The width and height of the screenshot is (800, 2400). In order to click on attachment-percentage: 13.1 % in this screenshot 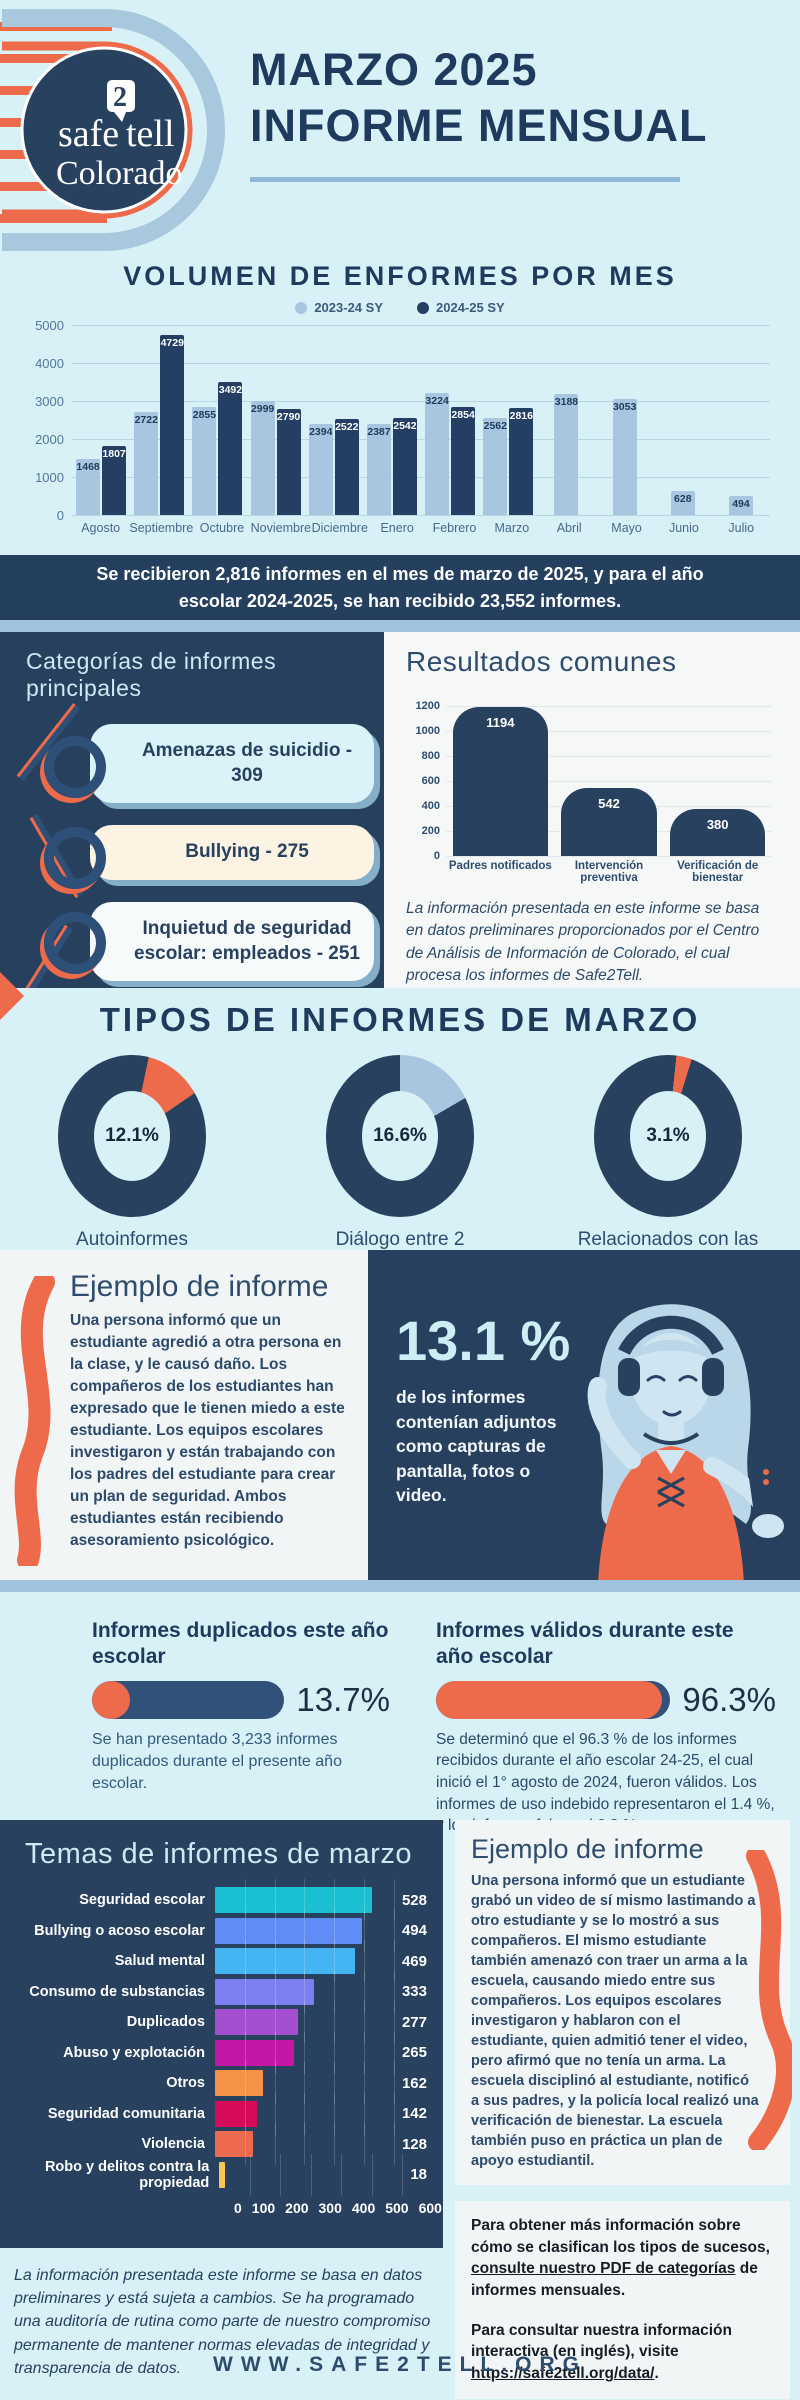, I will do `click(483, 1340)`.